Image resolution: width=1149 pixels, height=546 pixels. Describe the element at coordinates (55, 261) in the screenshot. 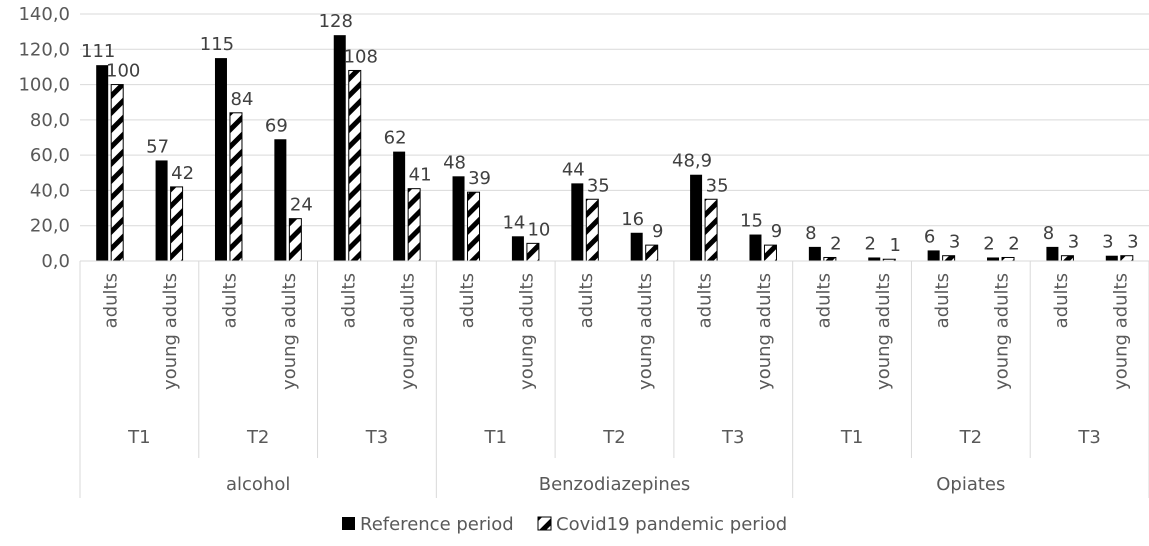

I see `y-tick-label: 0,0` at that location.